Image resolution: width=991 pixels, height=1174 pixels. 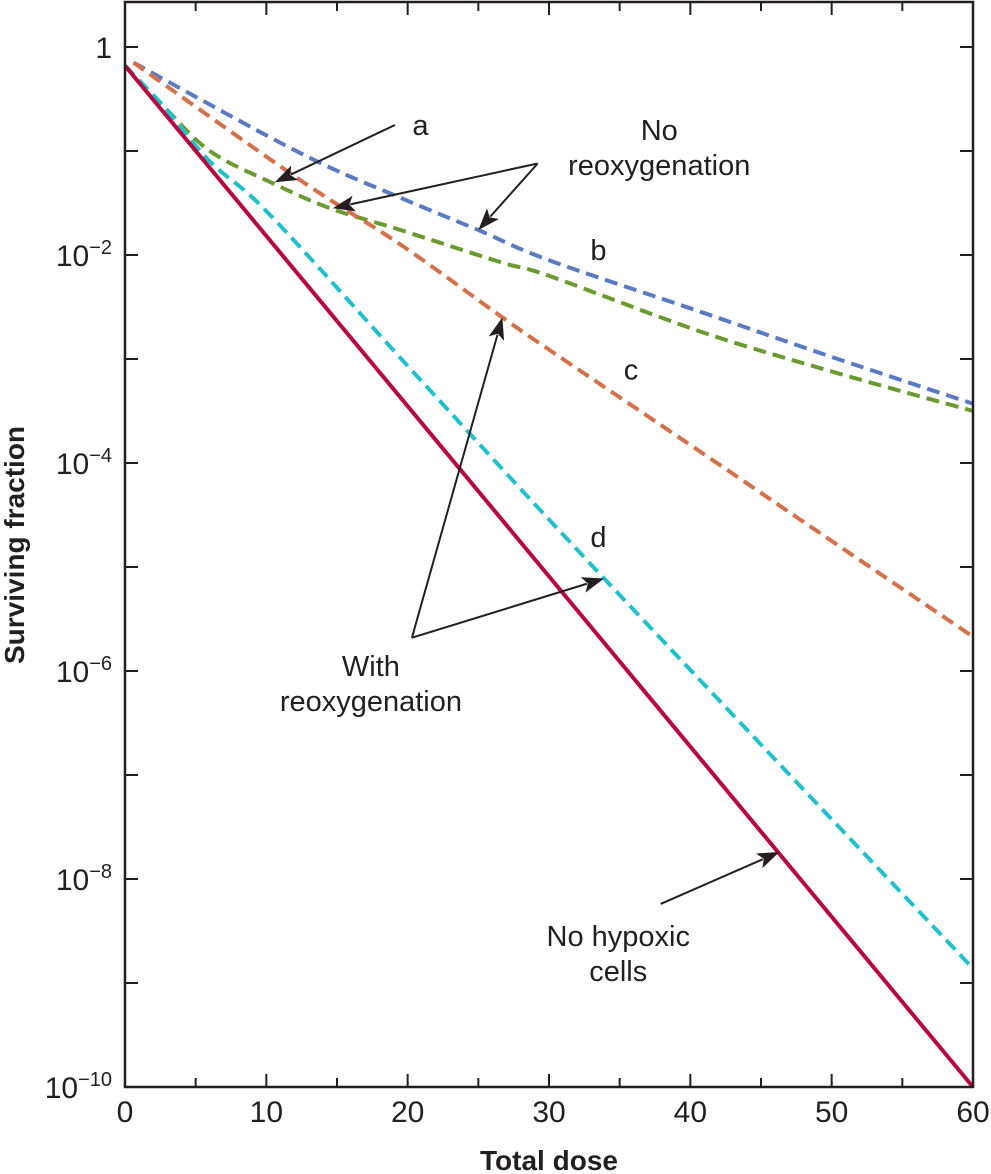 I want to click on x-axis-title: Total dose, so click(x=549, y=1159).